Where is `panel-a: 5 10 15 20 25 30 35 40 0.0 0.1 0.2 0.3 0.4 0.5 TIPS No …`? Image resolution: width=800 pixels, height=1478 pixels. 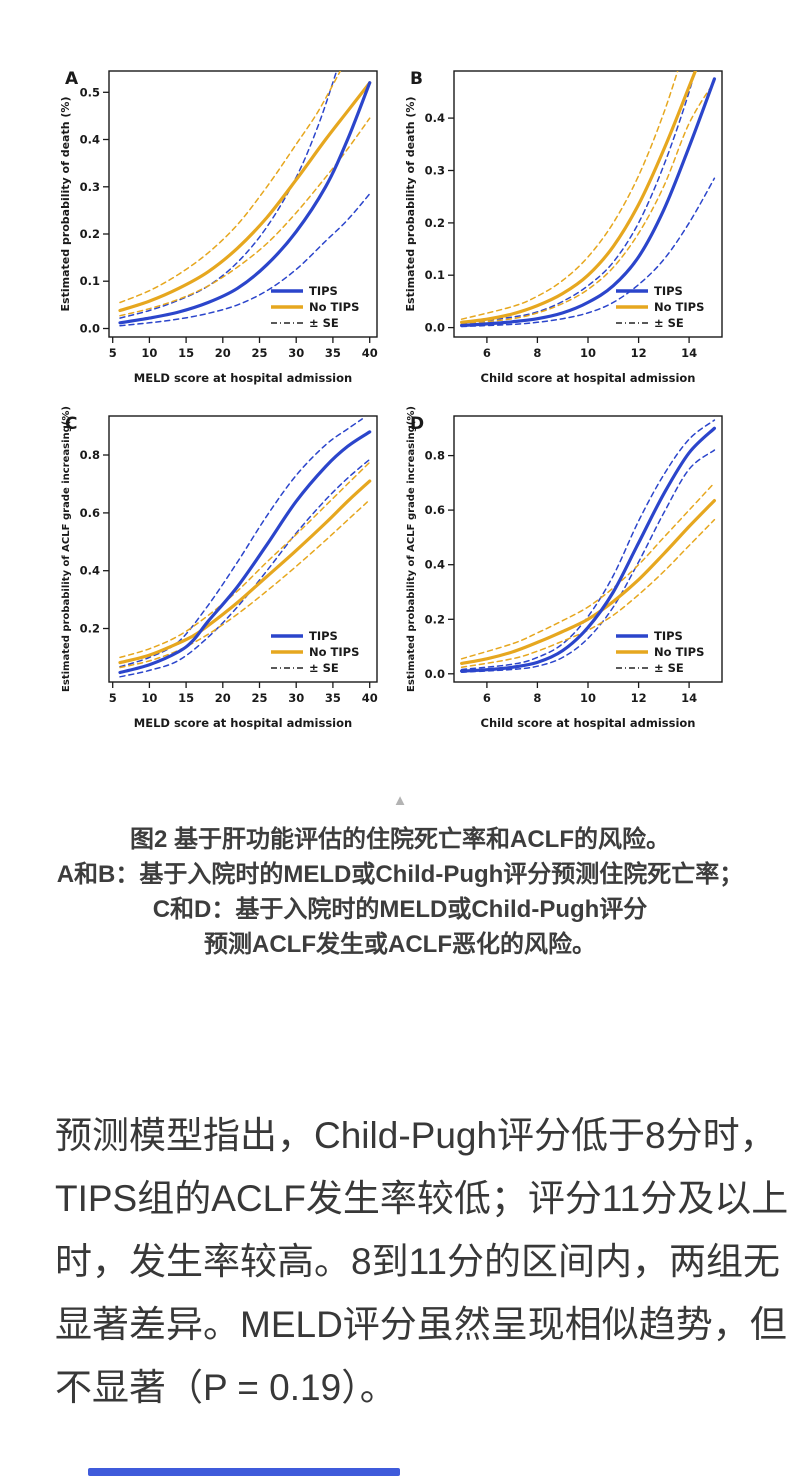
panel-a: 5 10 15 20 25 30 35 40 0.0 0.1 0.2 0.3 0.4 0.5 TIPS No … is located at coordinates (227, 227).